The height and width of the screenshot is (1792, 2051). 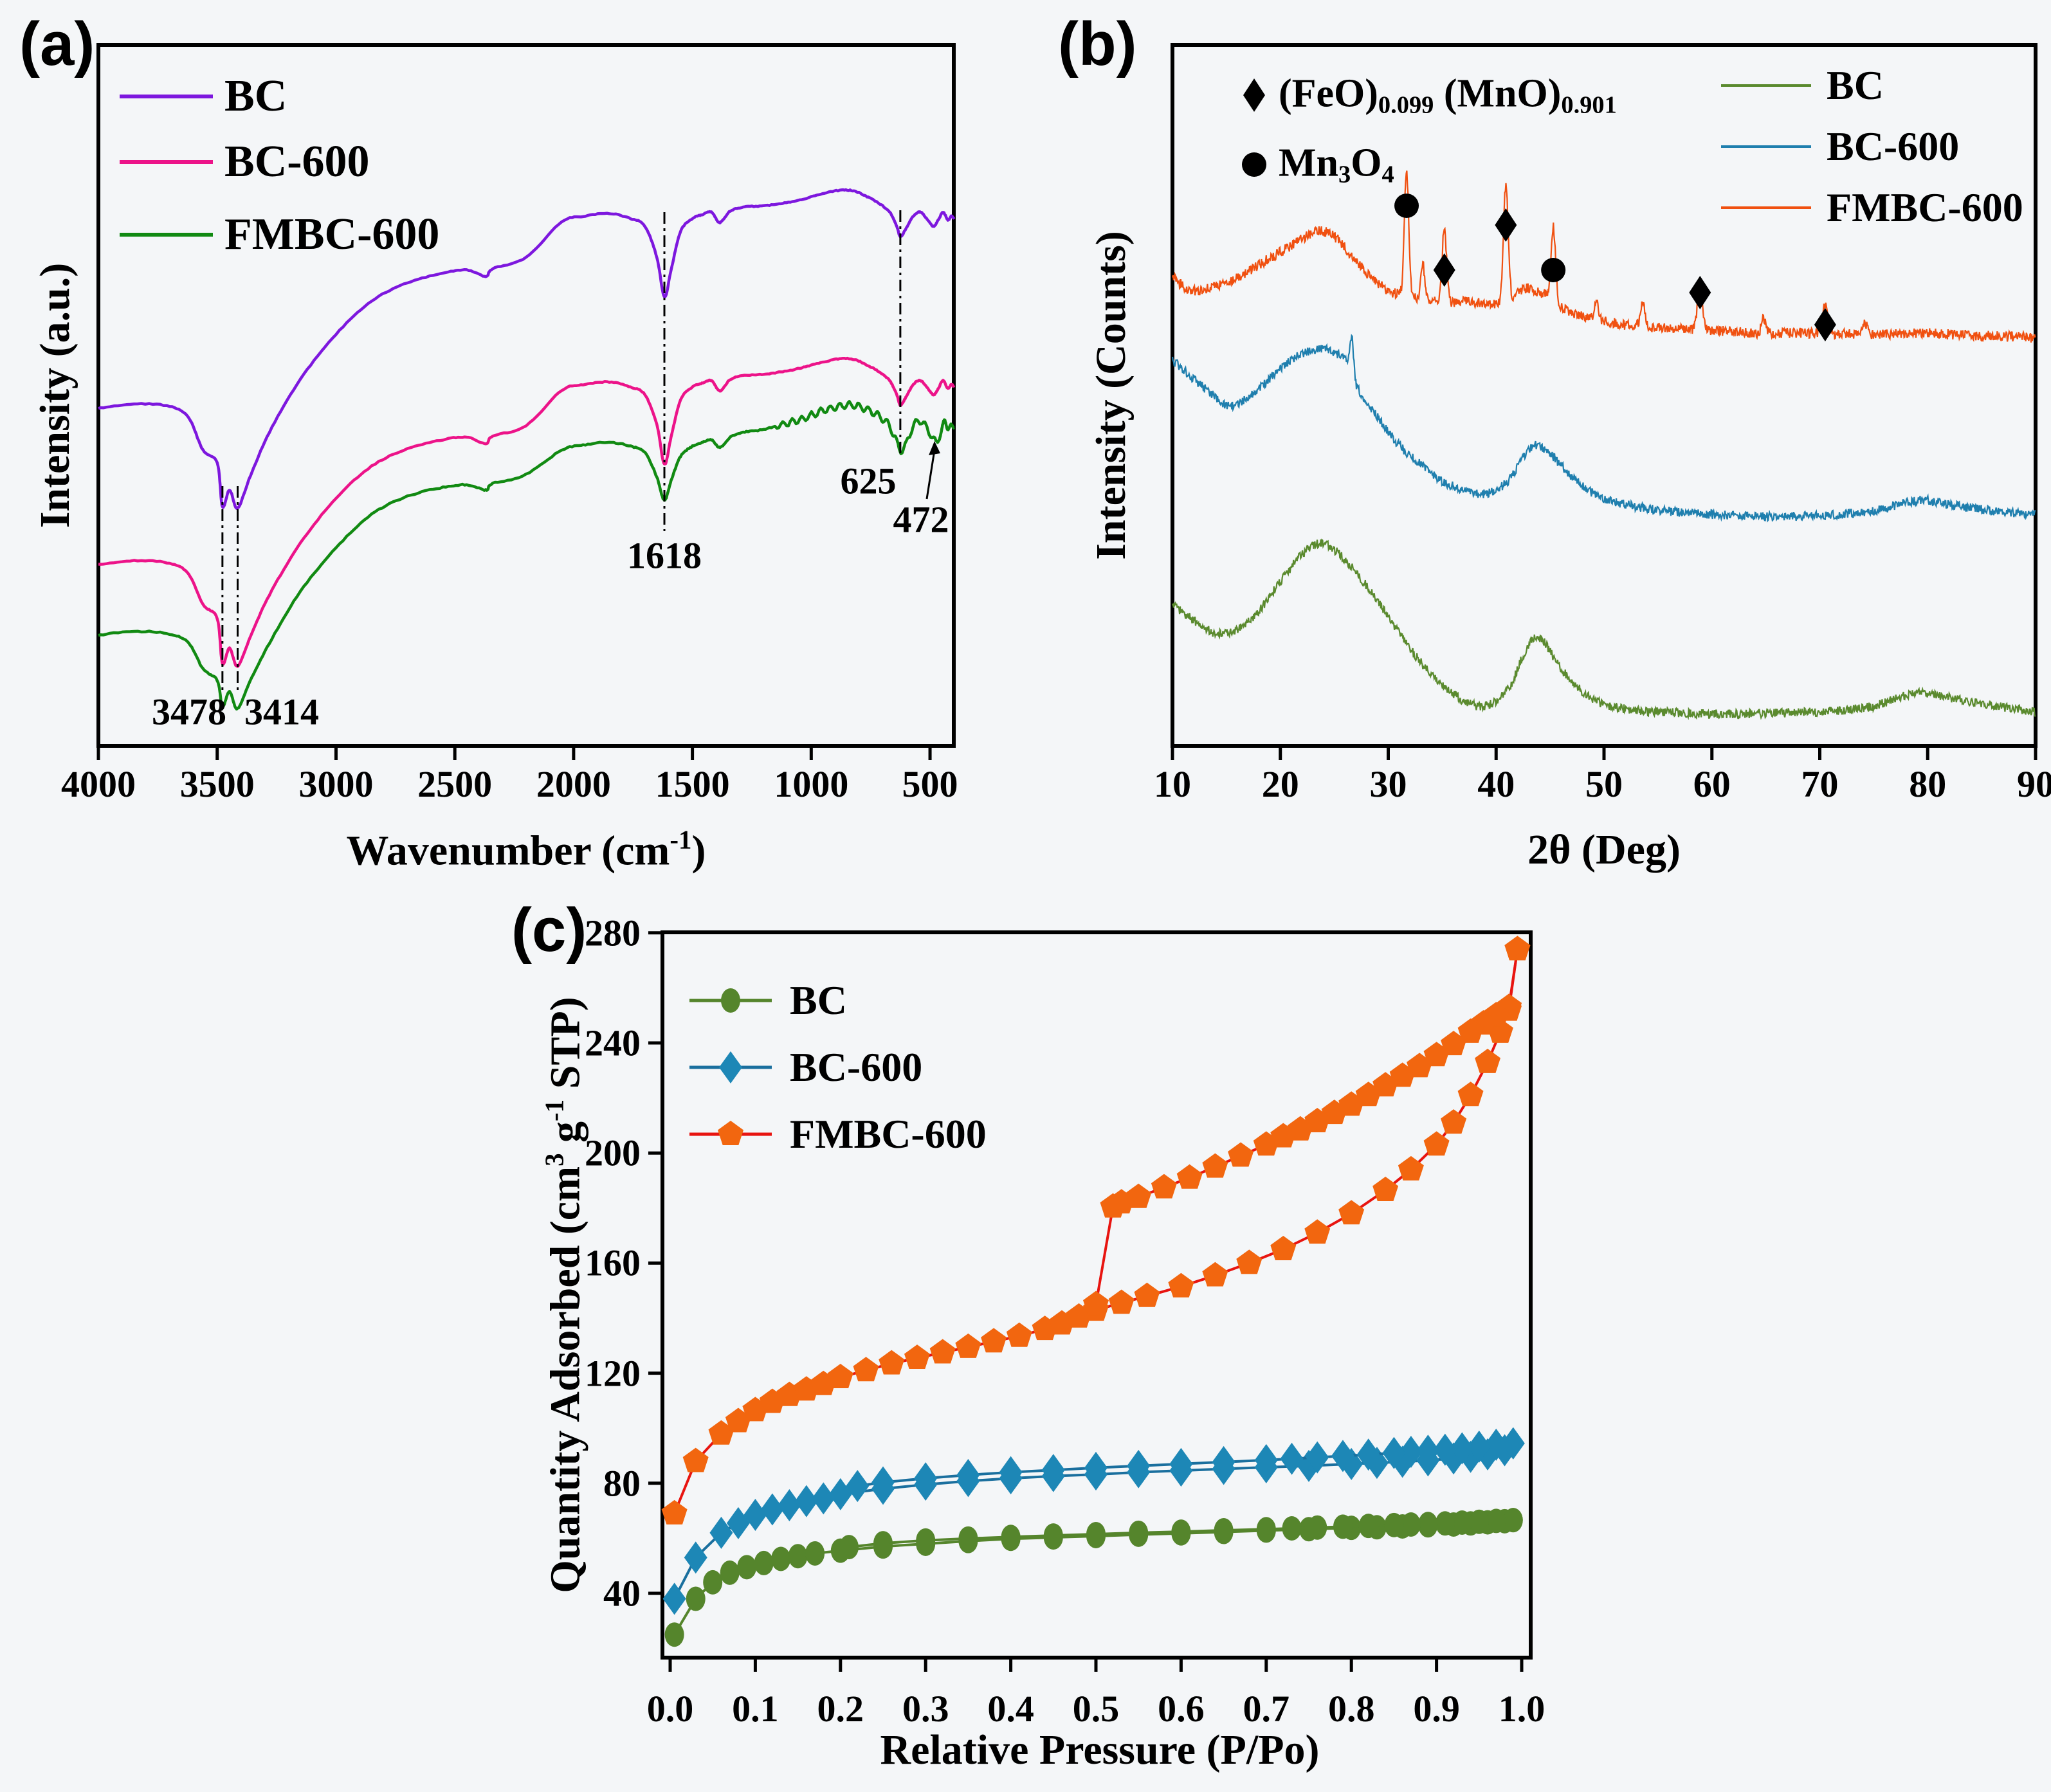 I want to click on b-x-tick-label: 10, so click(x=1172, y=784).